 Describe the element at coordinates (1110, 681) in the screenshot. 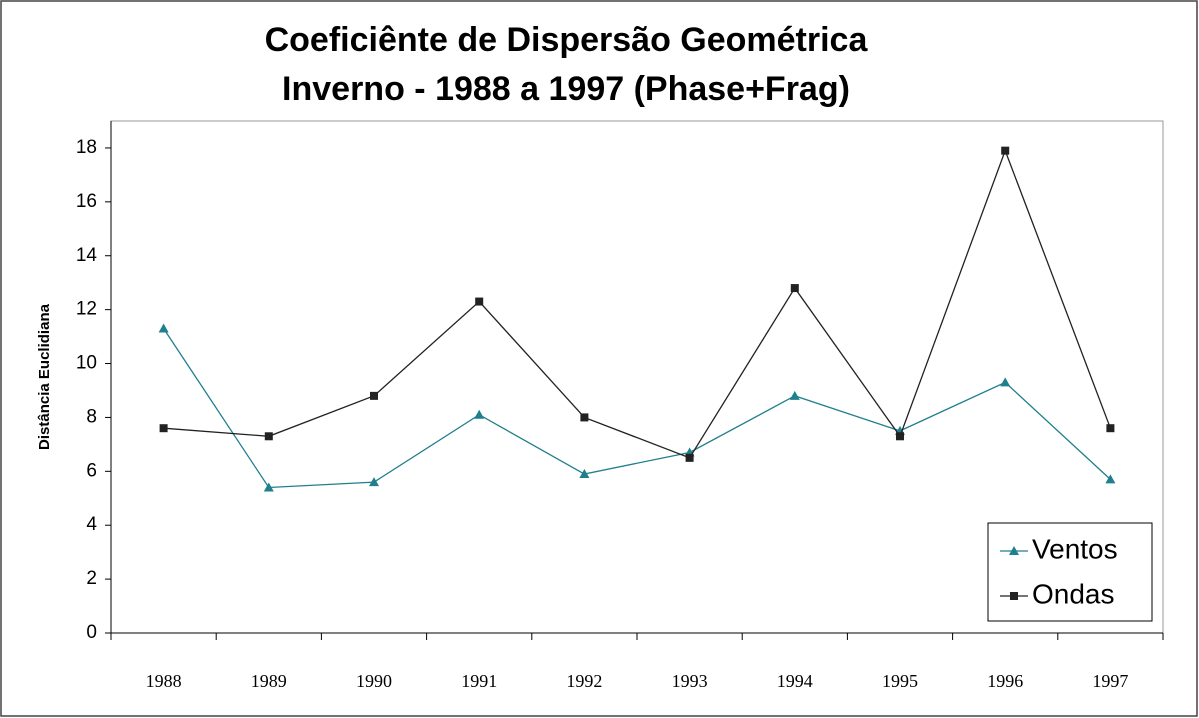

I see `x-tick-label: 1997` at that location.